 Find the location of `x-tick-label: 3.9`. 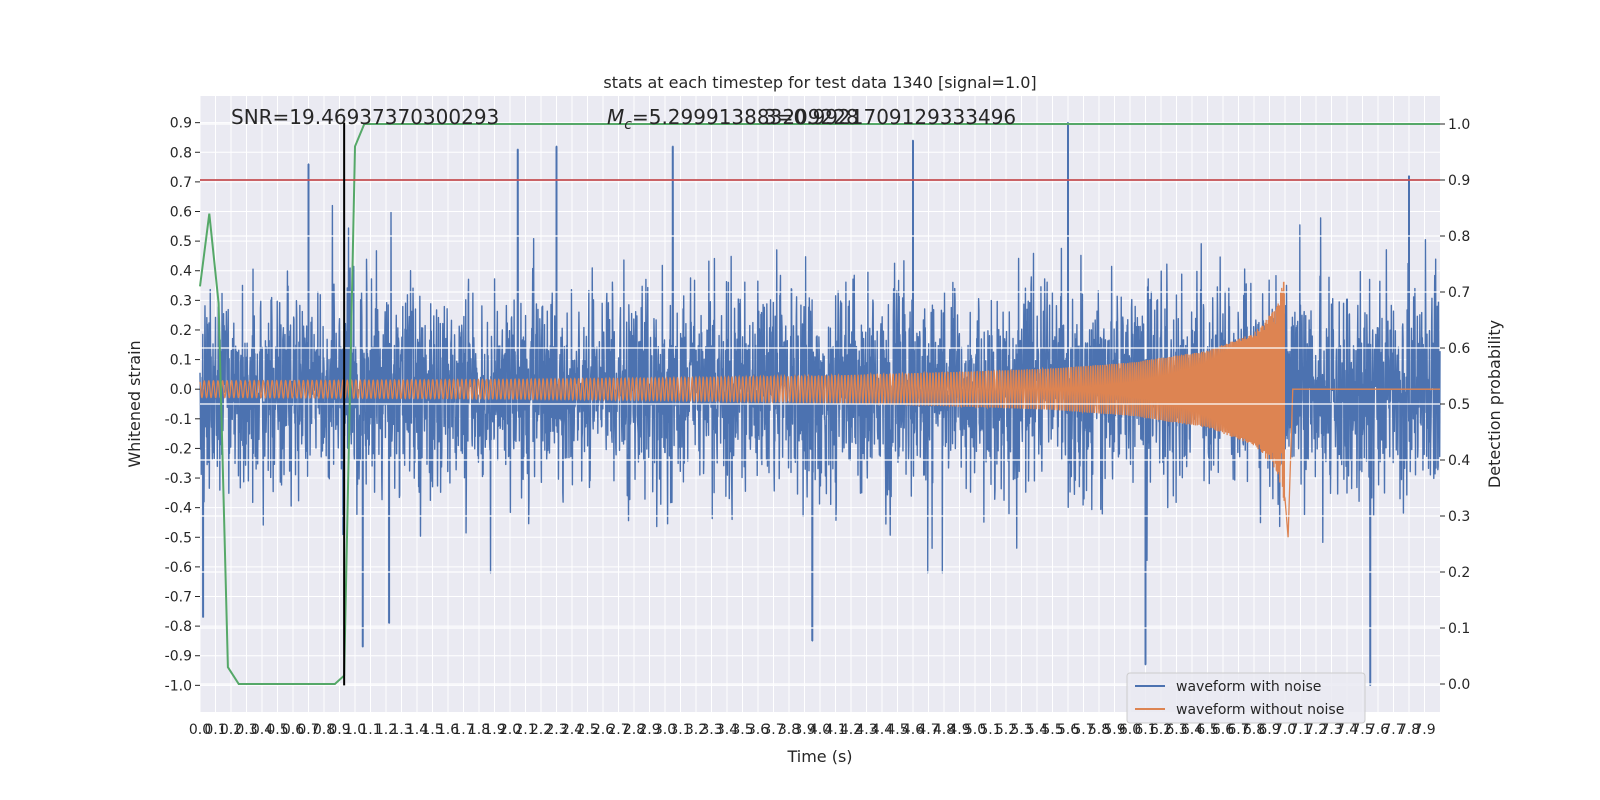

x-tick-label: 3.9 is located at coordinates (804, 730).